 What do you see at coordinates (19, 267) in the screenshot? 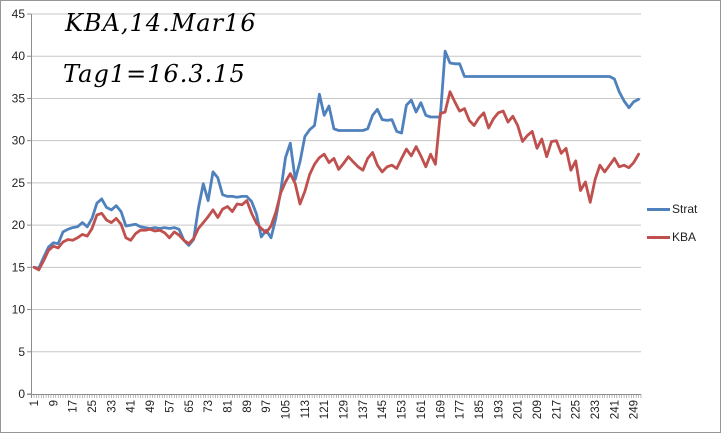
I see `y-tick-label: 15` at bounding box center [19, 267].